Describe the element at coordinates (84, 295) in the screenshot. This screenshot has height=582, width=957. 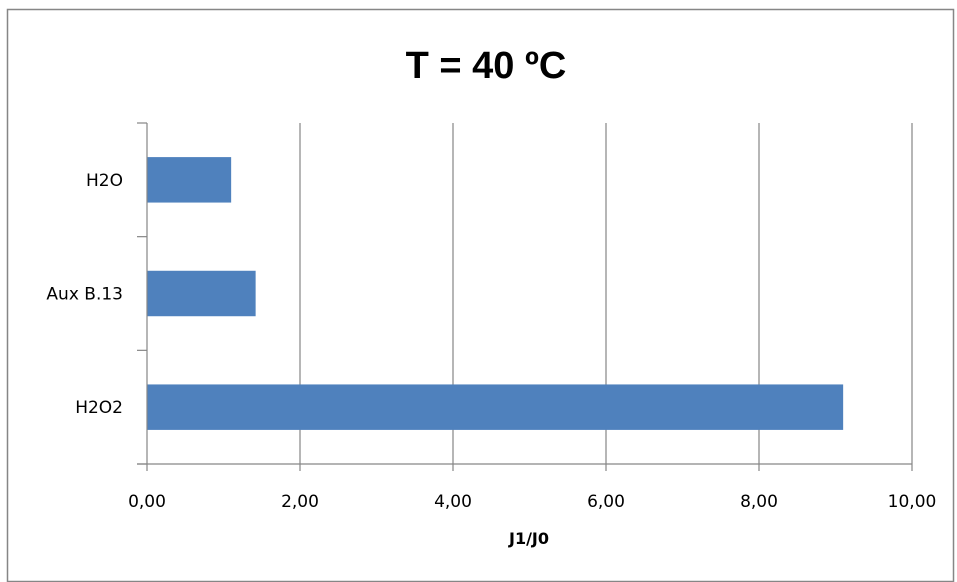
I see `y-tick-label: Aux B.13` at that location.